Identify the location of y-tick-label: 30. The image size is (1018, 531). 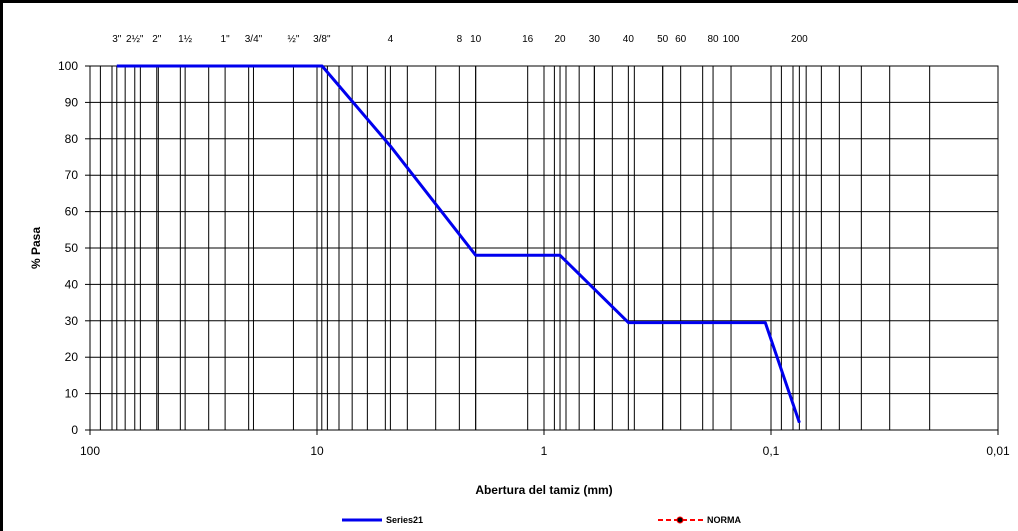
(72, 321).